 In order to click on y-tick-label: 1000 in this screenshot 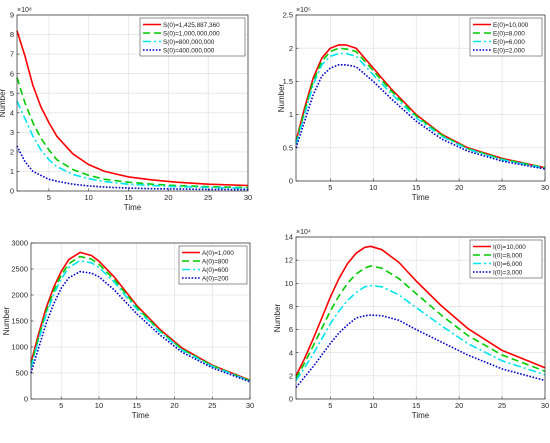, I will do `click(19, 347)`.